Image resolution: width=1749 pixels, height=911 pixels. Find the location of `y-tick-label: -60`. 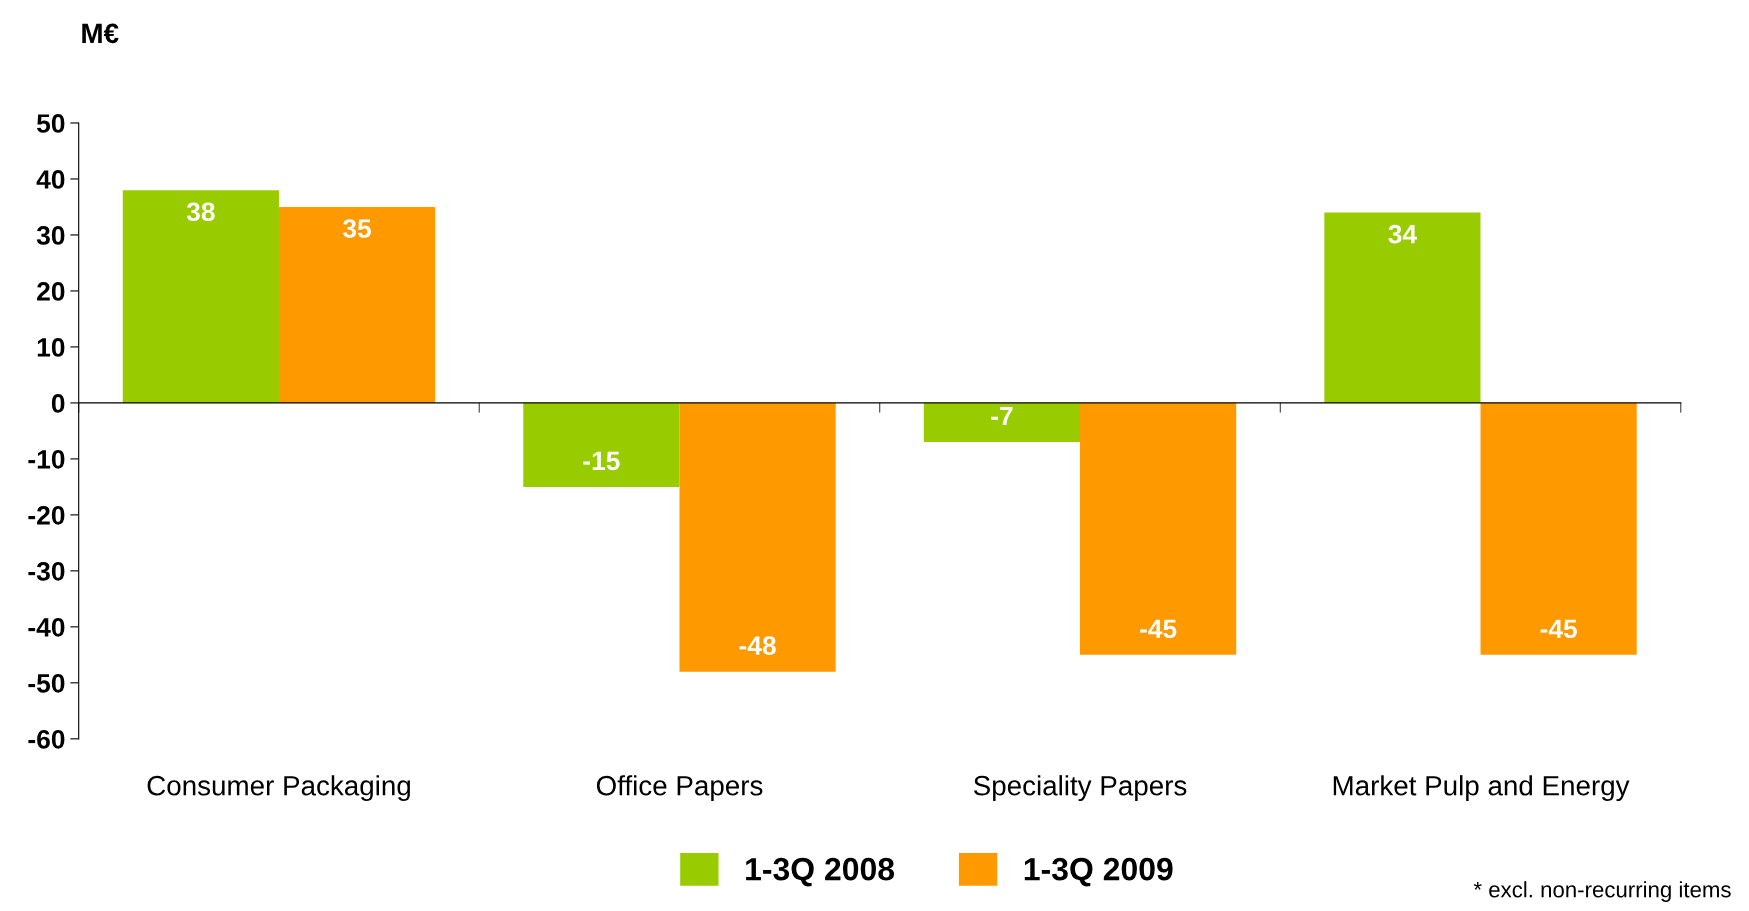

y-tick-label: -60 is located at coordinates (46, 739).